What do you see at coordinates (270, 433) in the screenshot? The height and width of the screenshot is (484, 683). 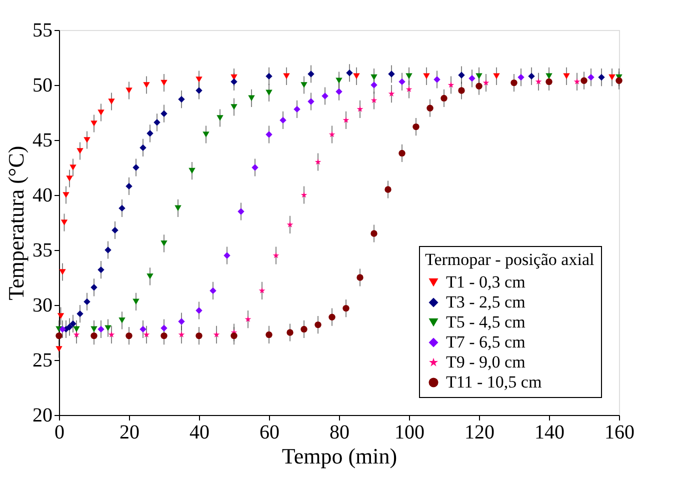 I see `x-tick-label: 60` at bounding box center [270, 433].